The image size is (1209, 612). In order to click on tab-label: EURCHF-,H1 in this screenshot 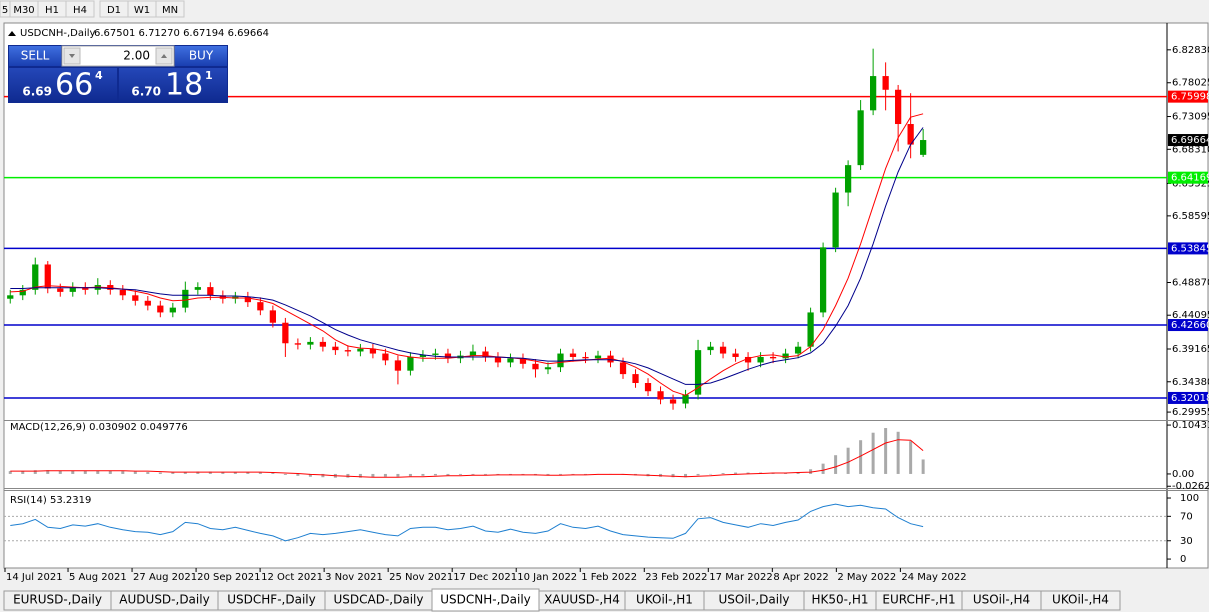, I will do `click(918, 600)`.